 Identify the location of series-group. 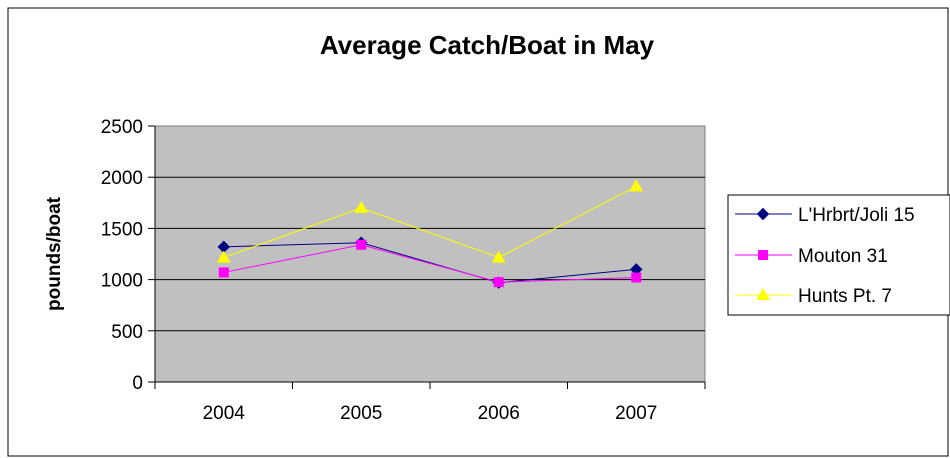
(430, 234).